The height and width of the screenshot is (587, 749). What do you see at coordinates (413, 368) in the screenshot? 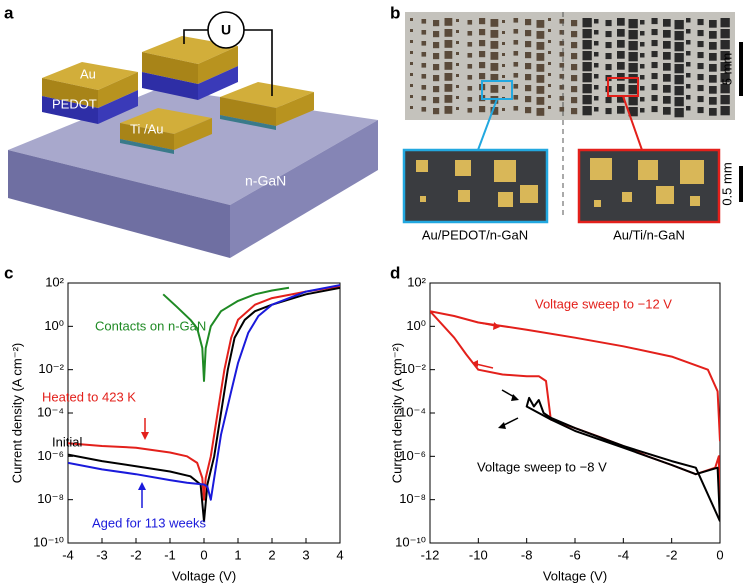
I see `y-tick-label: 10⁻²` at bounding box center [413, 368].